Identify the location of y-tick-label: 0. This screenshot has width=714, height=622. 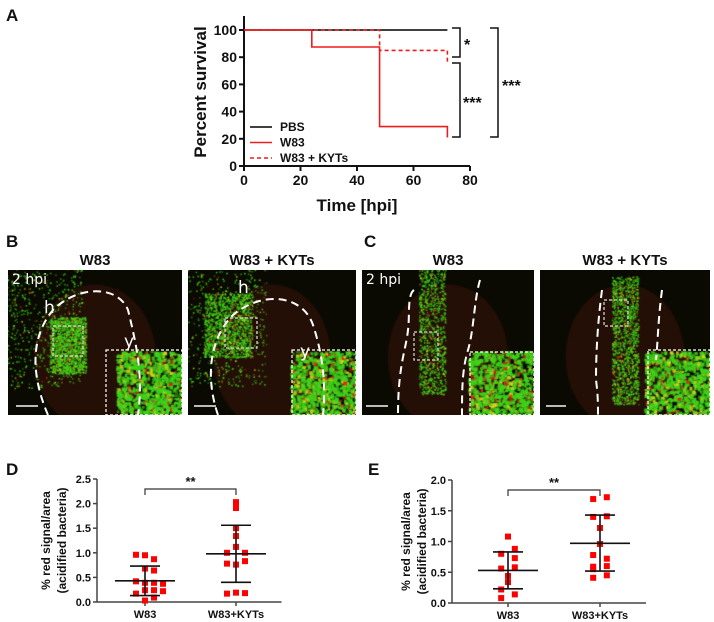
(233, 166).